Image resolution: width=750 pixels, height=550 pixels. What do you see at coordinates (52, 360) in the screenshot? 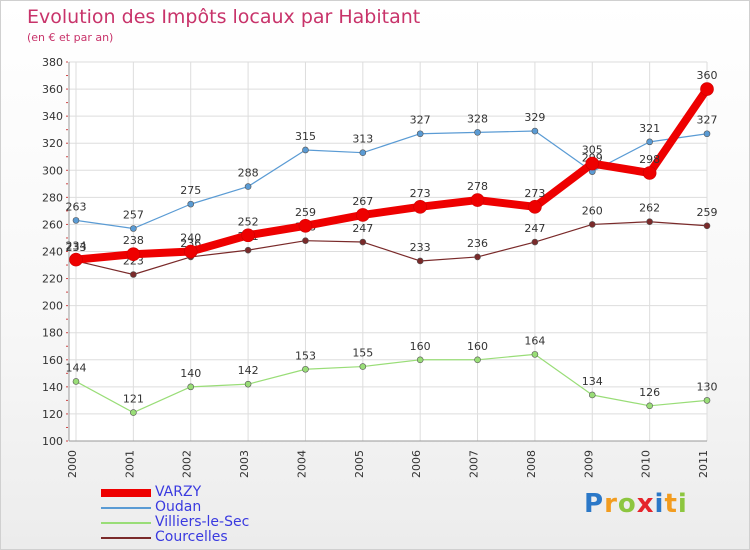
I see `y-tick-label: 160` at bounding box center [52, 360].